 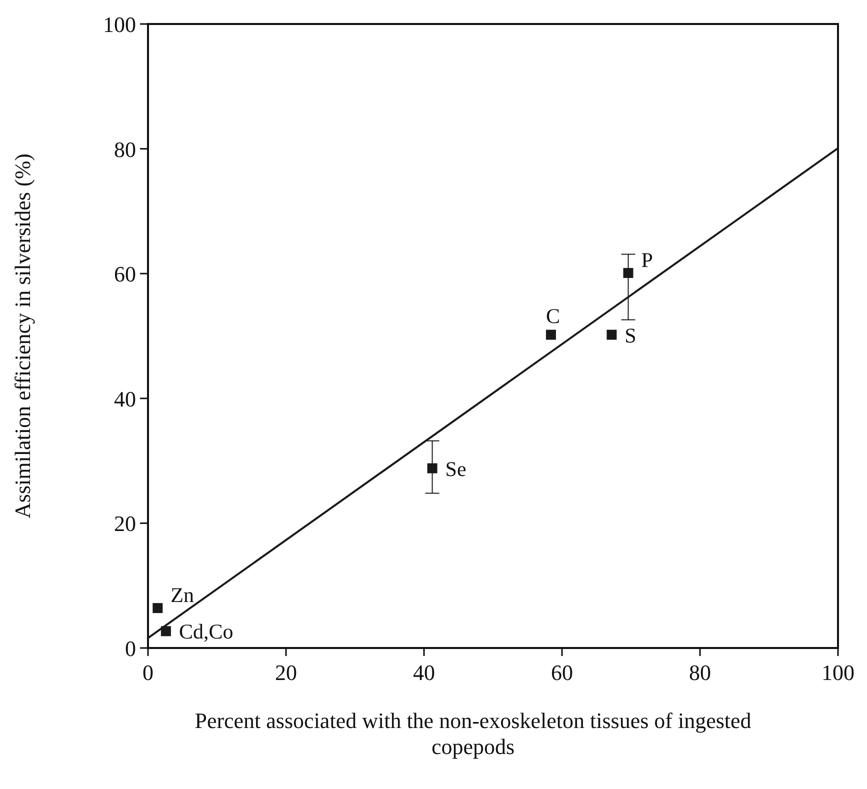 I want to click on y-axis-title: Assimilation efficiency in silversides (%), so click(x=22, y=336).